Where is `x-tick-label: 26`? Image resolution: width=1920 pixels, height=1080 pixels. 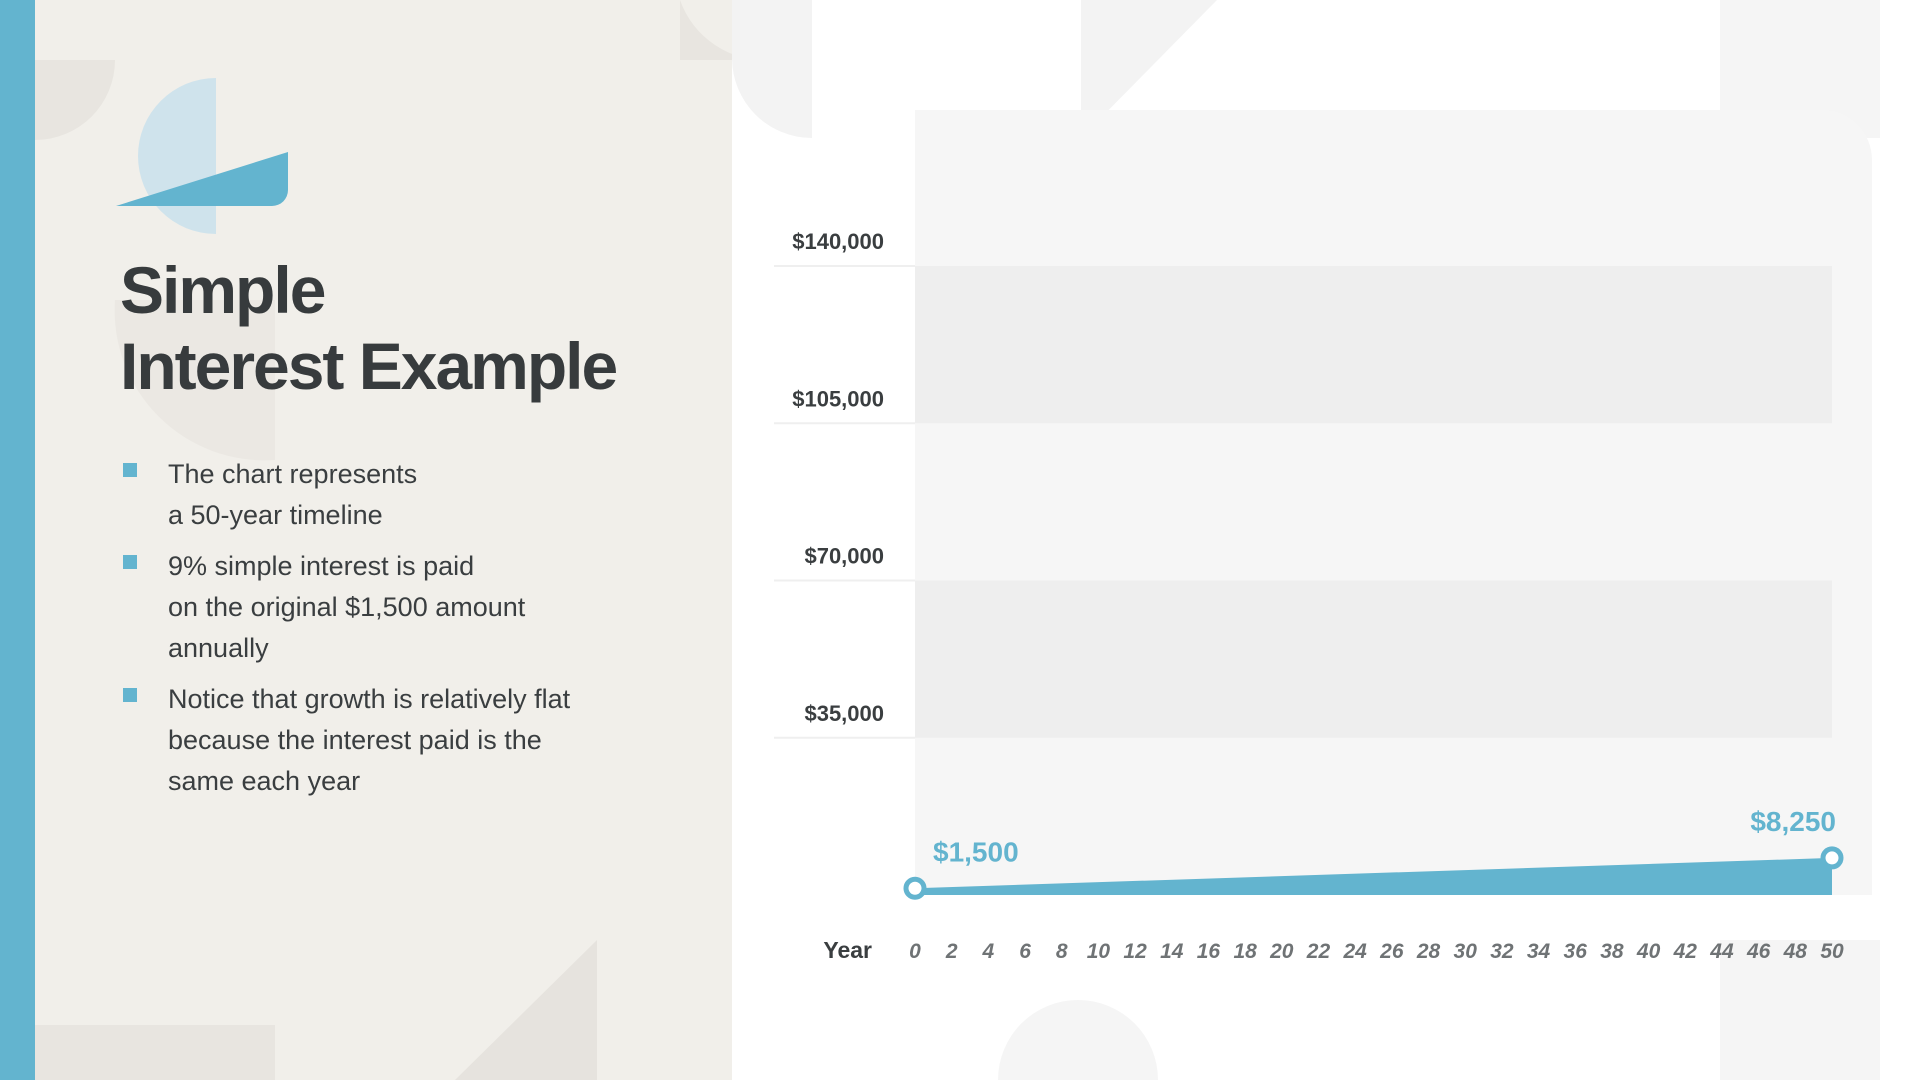 x-tick-label: 26 is located at coordinates (1391, 951).